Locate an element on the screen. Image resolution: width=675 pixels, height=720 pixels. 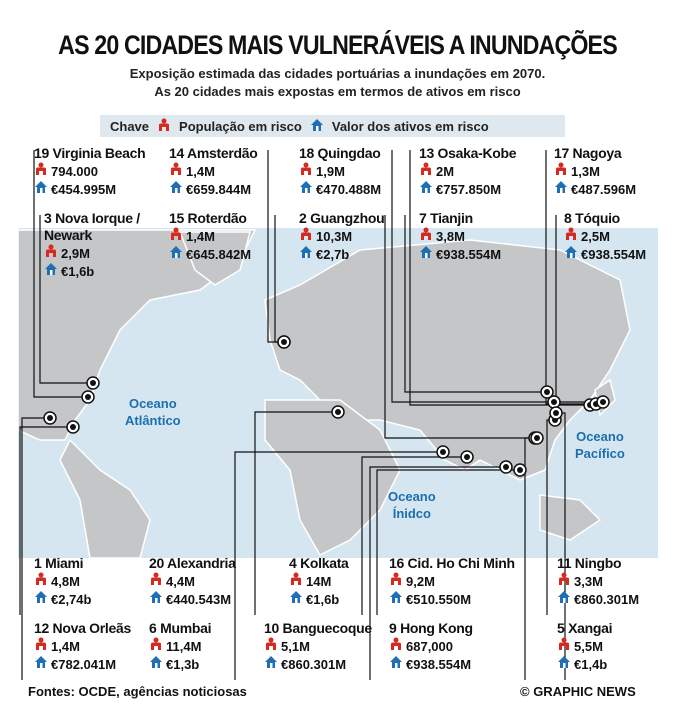
population-row: 2,5M is located at coordinates (614, 236).